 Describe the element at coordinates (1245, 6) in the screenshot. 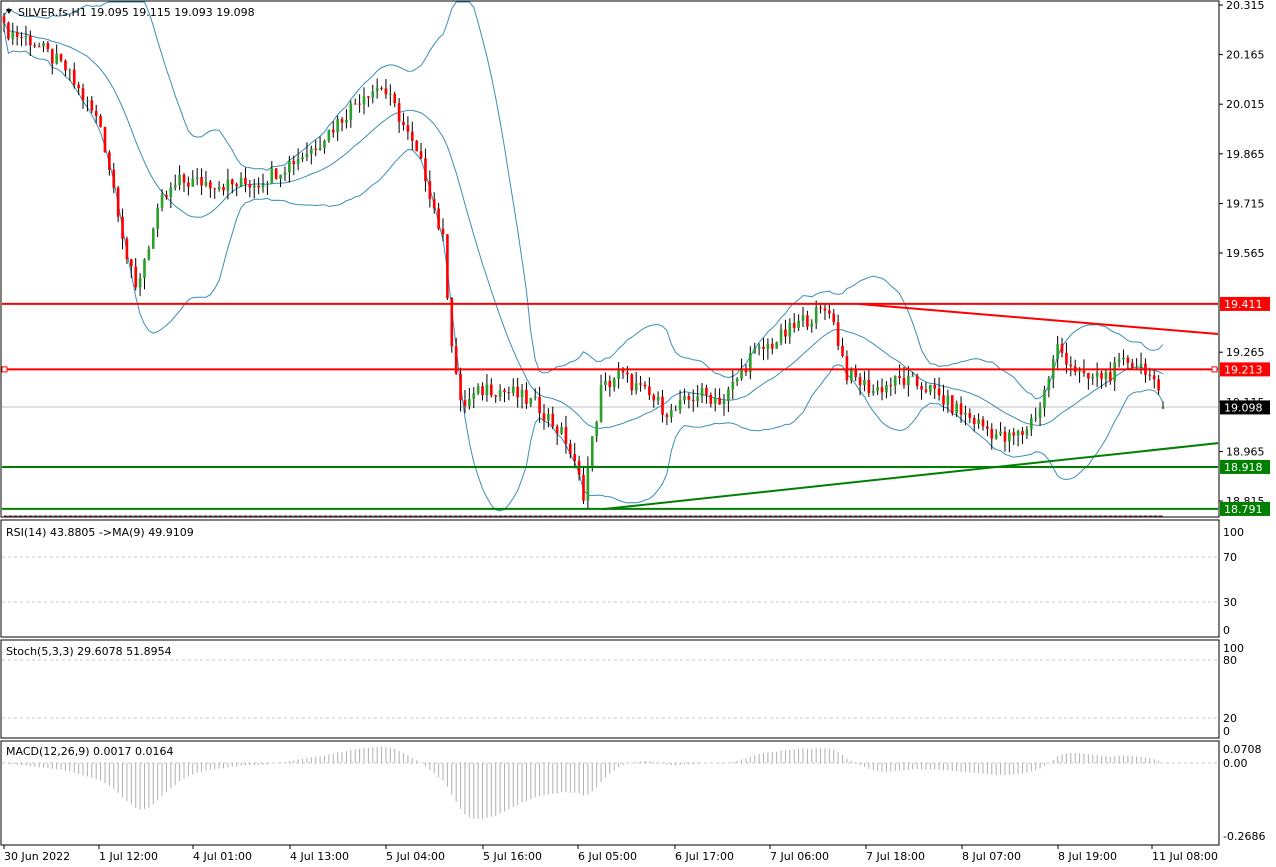

I see `price-label: 20.315` at that location.